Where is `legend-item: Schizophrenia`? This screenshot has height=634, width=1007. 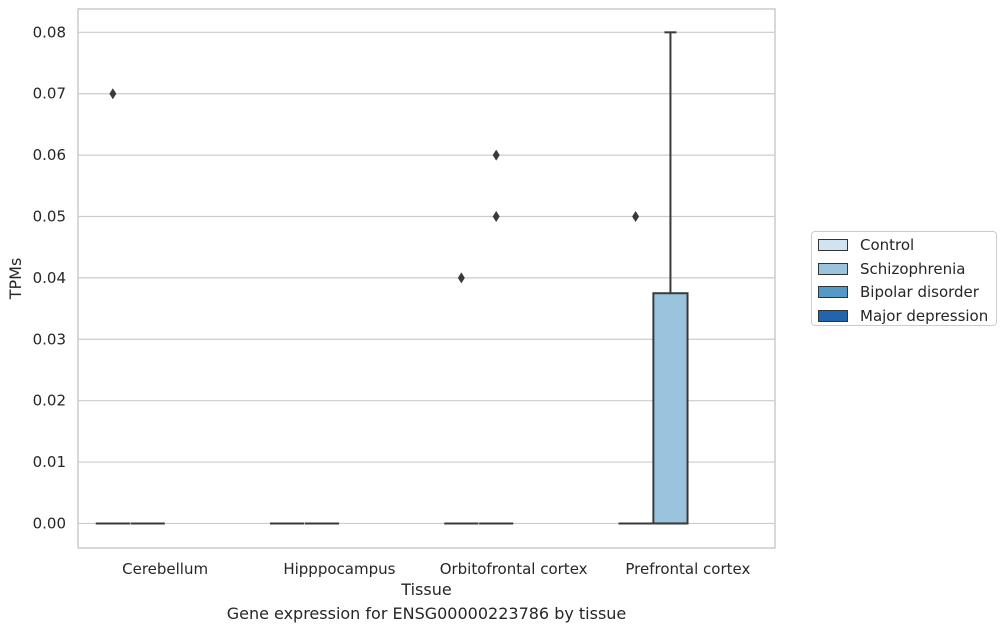
legend-item: Schizophrenia is located at coordinates (891, 269).